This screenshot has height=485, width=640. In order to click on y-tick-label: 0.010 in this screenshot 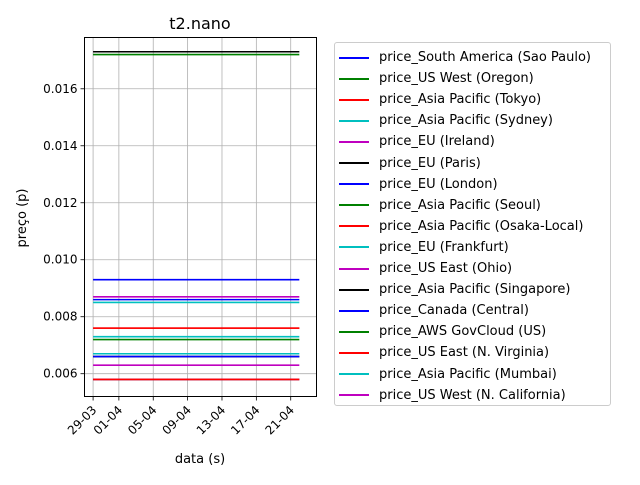, I will do `click(60, 260)`.